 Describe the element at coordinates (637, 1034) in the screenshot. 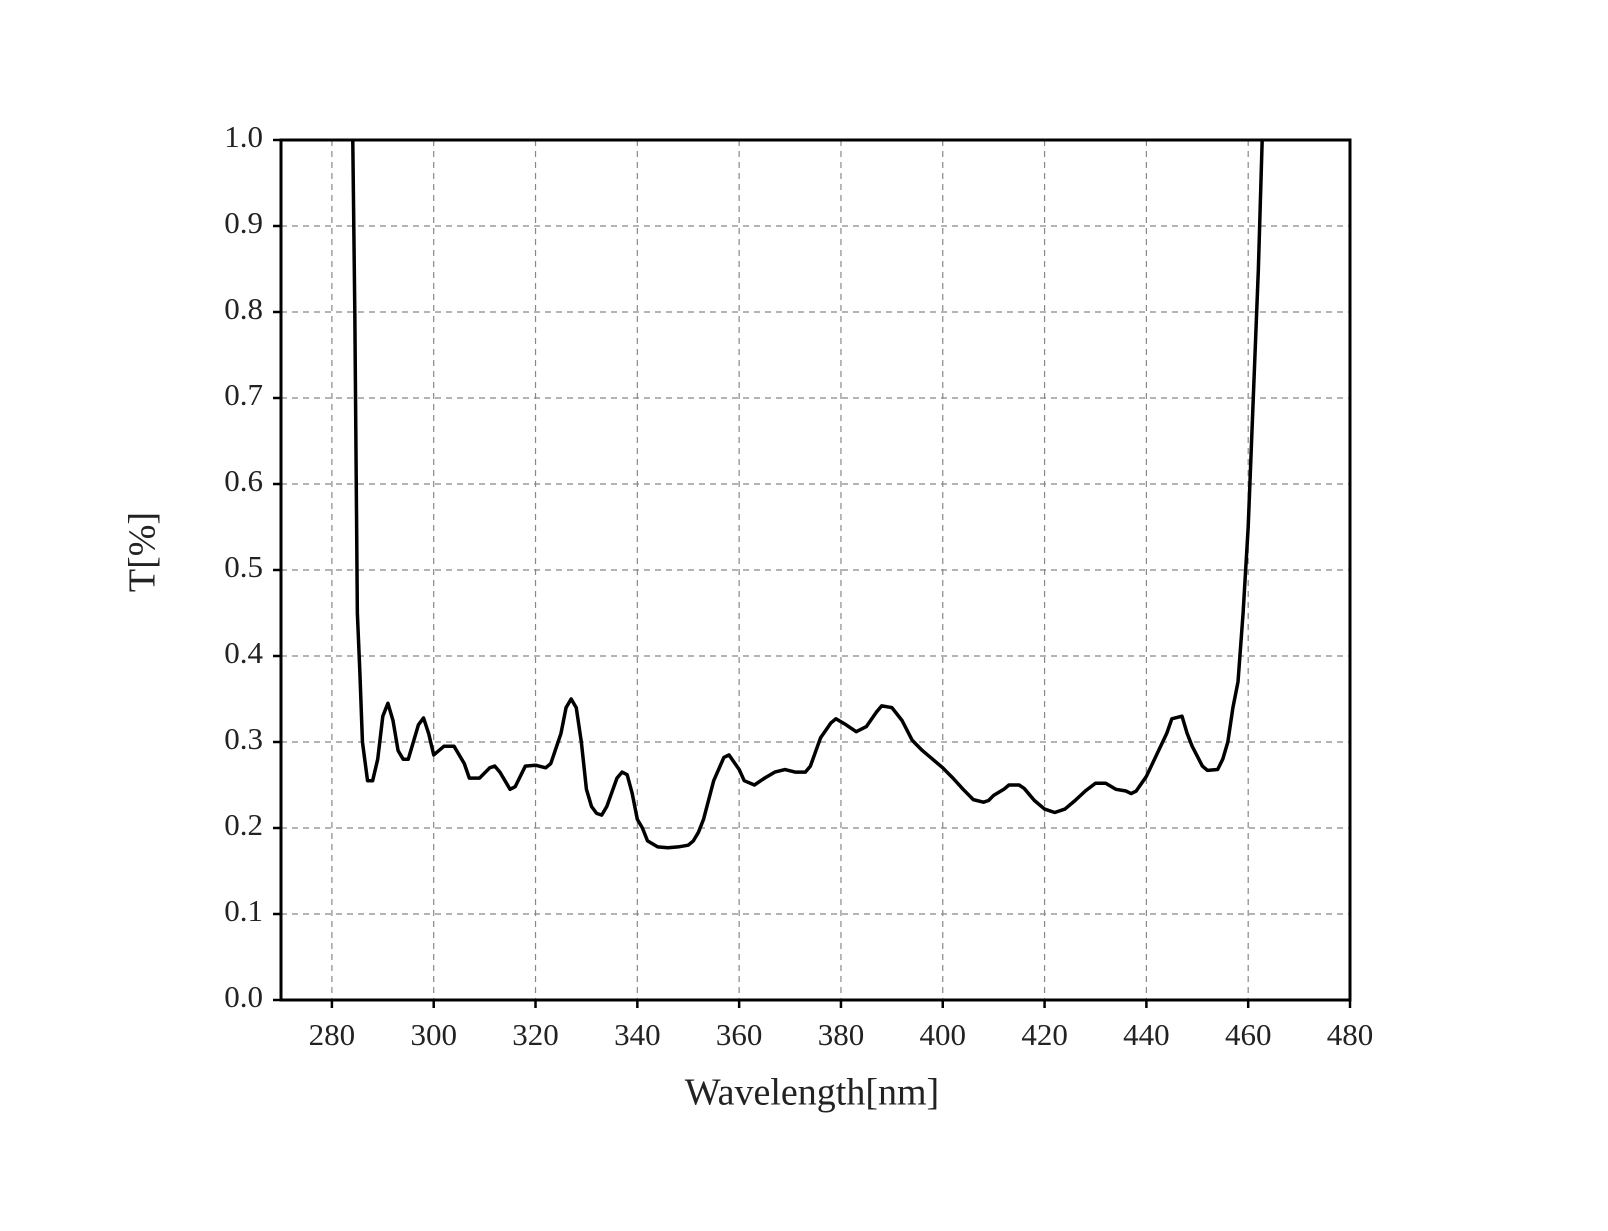

I see `x-tick-label: 340` at that location.